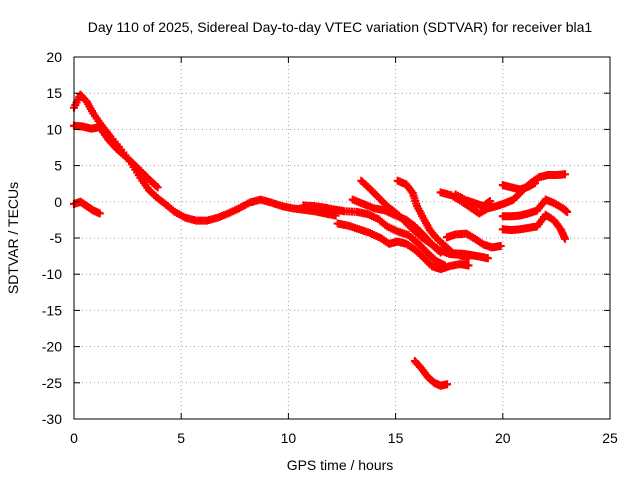 The height and width of the screenshot is (480, 640). I want to click on y-tick-label: 10, so click(54, 129).